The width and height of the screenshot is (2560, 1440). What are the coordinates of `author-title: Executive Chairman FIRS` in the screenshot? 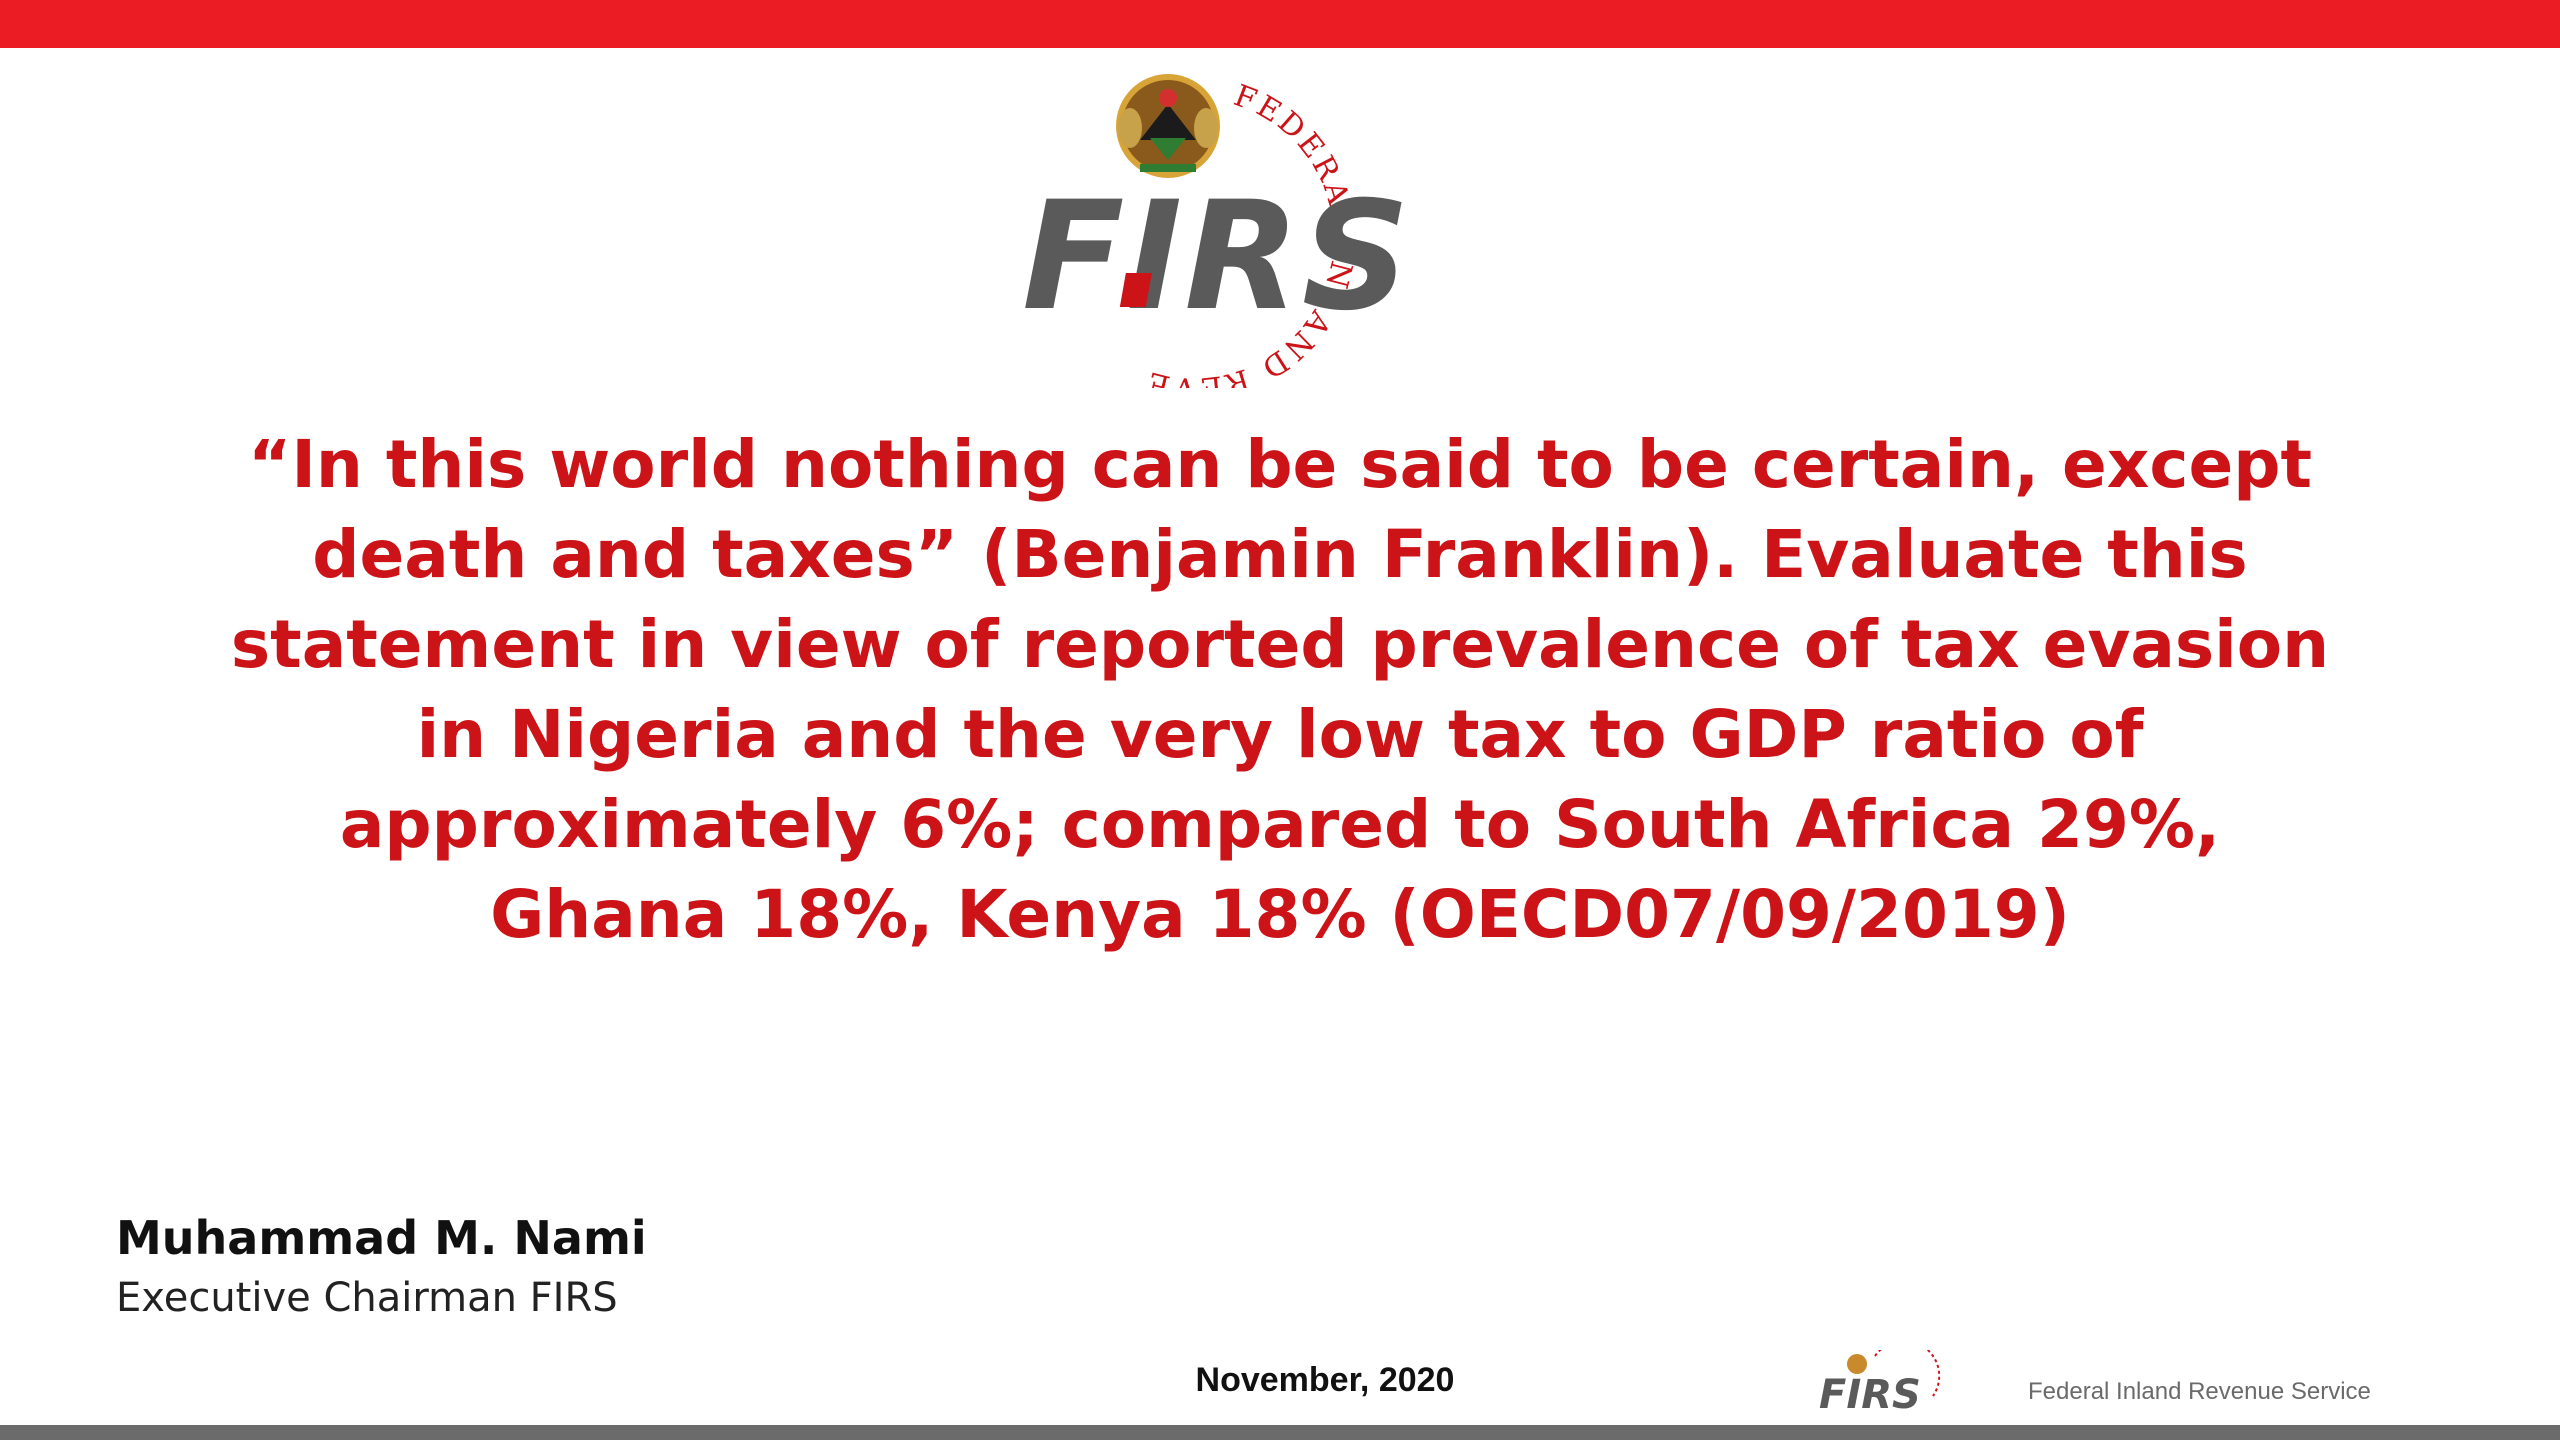 It's located at (367, 1298).